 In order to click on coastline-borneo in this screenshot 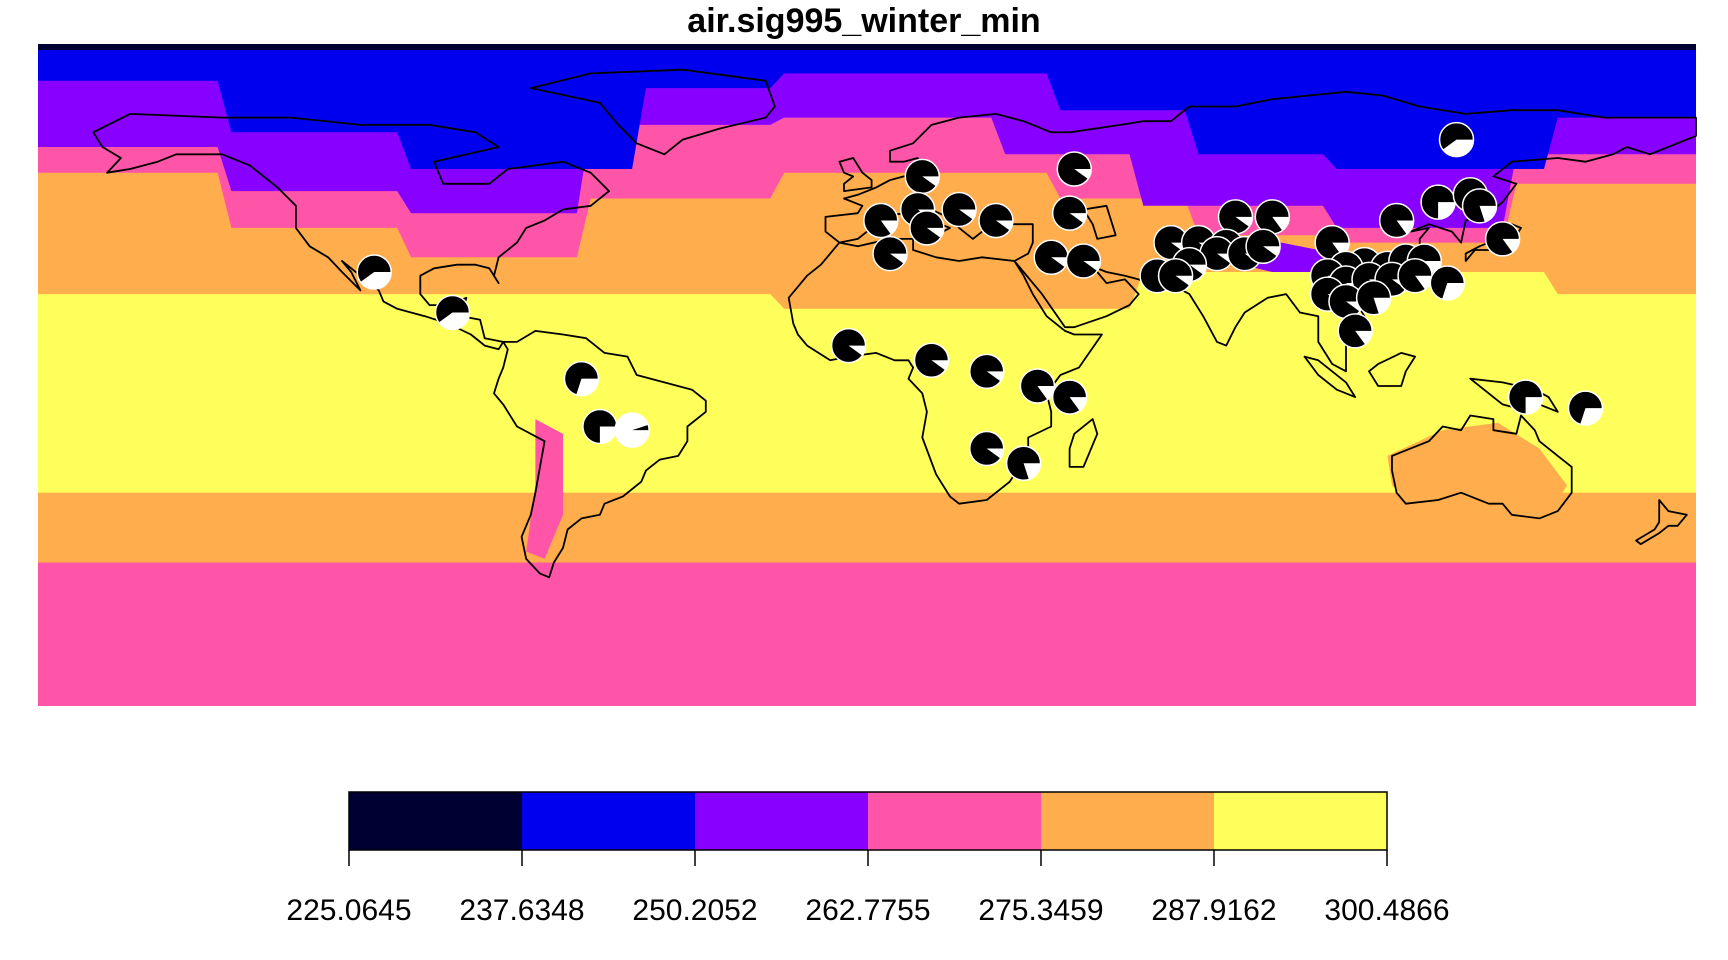, I will do `click(1392, 369)`.